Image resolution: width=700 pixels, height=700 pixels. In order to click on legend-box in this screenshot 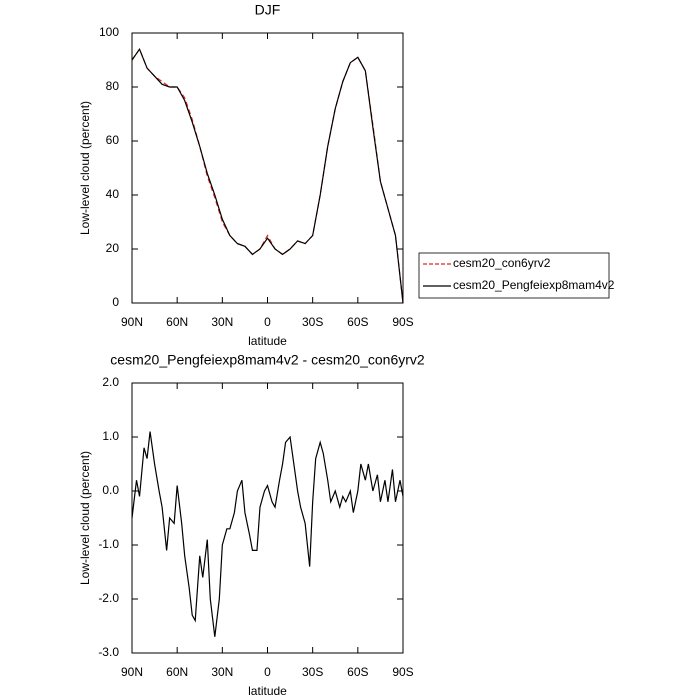, I will do `click(514, 275)`.